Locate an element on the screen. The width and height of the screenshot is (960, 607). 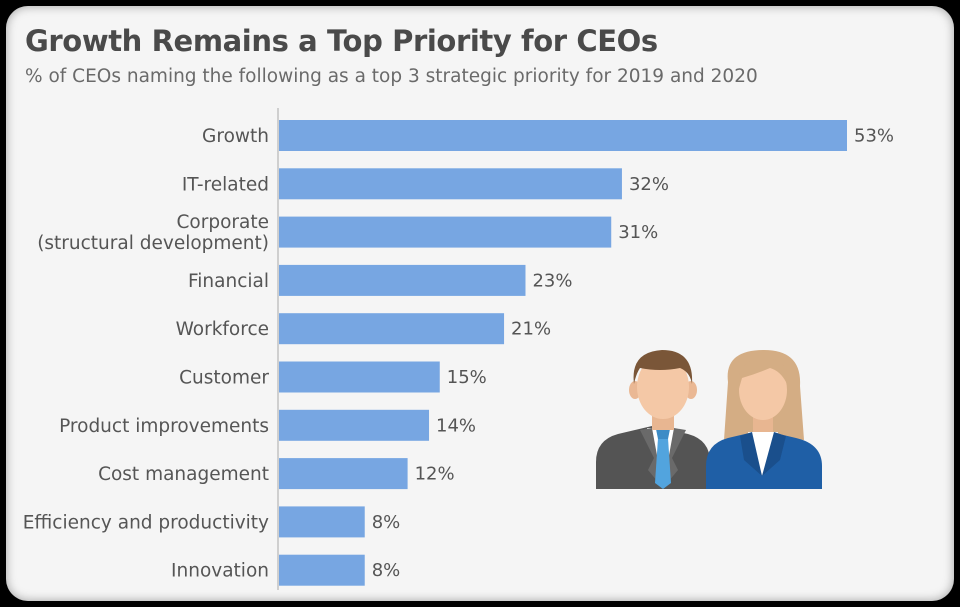
category-label-7: Cost management is located at coordinates (183, 474).